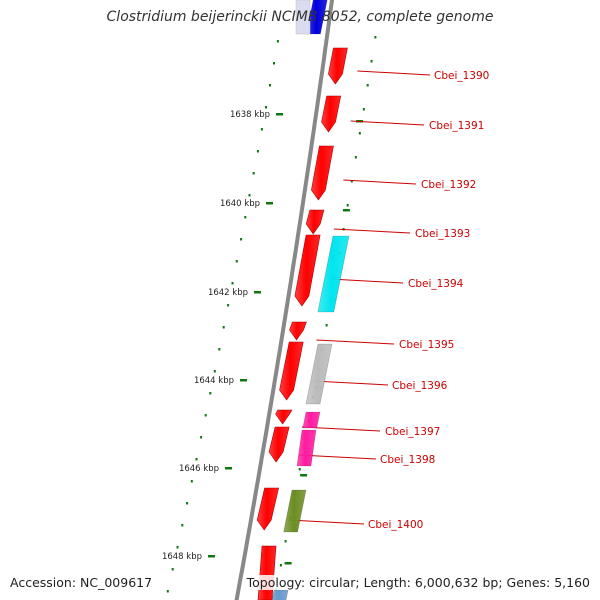  What do you see at coordinates (267, 572) in the screenshot?
I see `gene-arrow-partial` at bounding box center [267, 572].